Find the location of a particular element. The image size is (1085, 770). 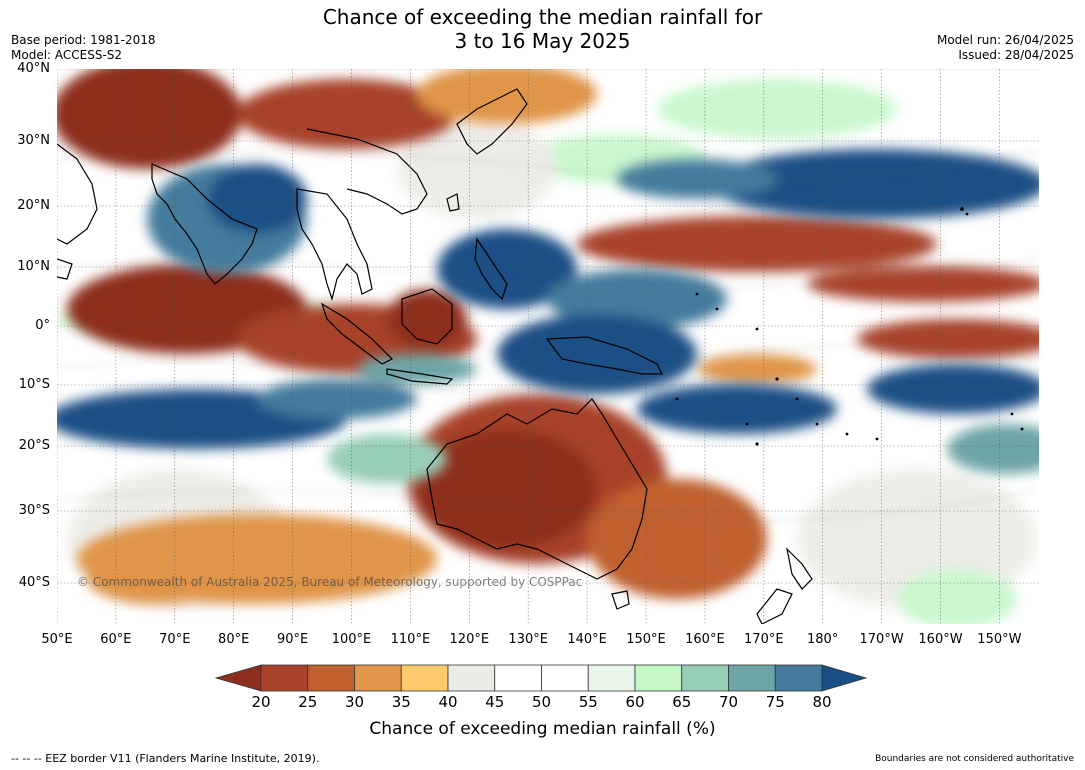

colorbar-label: Chance of exceeding median rainfall (%) is located at coordinates (542, 729).